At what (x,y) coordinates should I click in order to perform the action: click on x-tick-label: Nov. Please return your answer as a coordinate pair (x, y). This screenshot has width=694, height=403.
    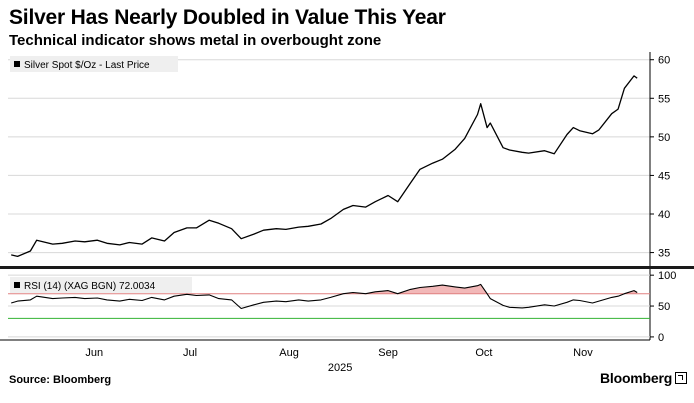
    Looking at the image, I should click on (583, 353).